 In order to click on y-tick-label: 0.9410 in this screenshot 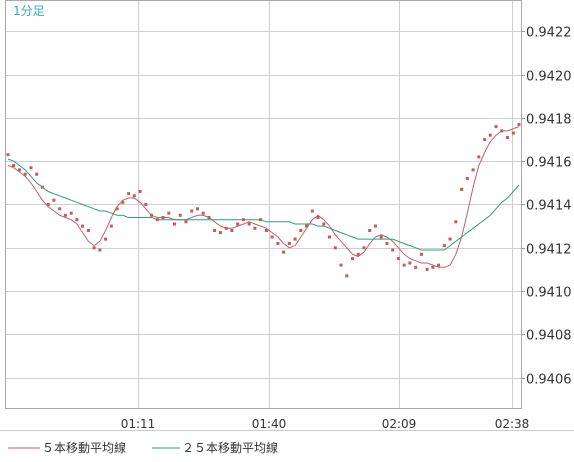, I will do `click(549, 293)`.